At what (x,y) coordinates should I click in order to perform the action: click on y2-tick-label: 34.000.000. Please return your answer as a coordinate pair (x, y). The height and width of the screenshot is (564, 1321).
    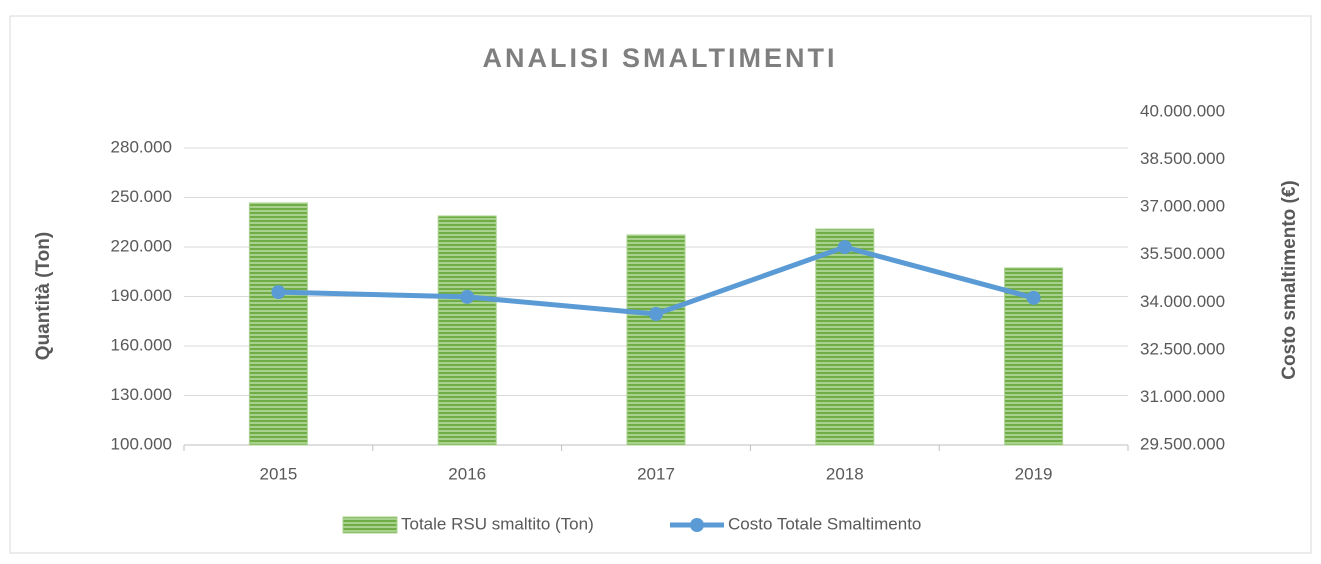
    Looking at the image, I should click on (1182, 301).